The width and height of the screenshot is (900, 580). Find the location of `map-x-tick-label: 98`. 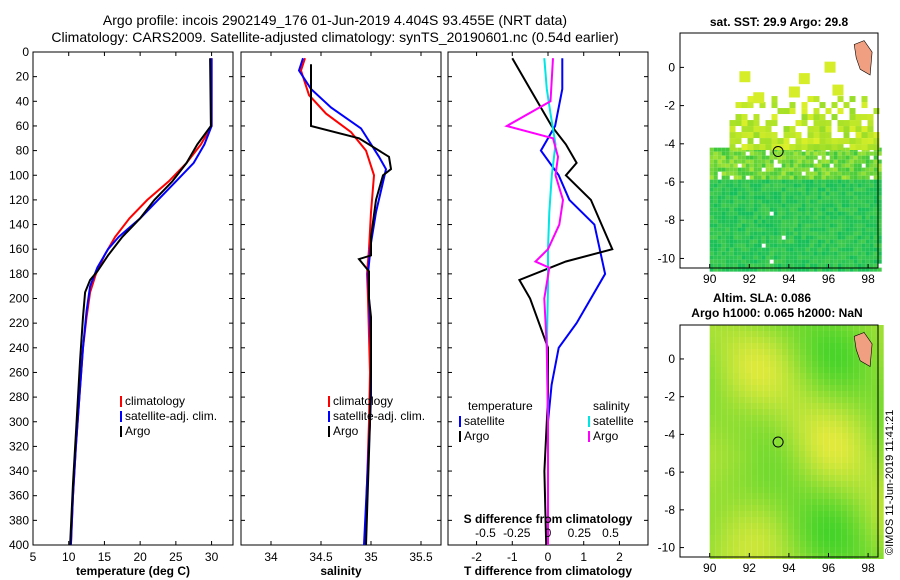

map-x-tick-label: 98 is located at coordinates (868, 279).